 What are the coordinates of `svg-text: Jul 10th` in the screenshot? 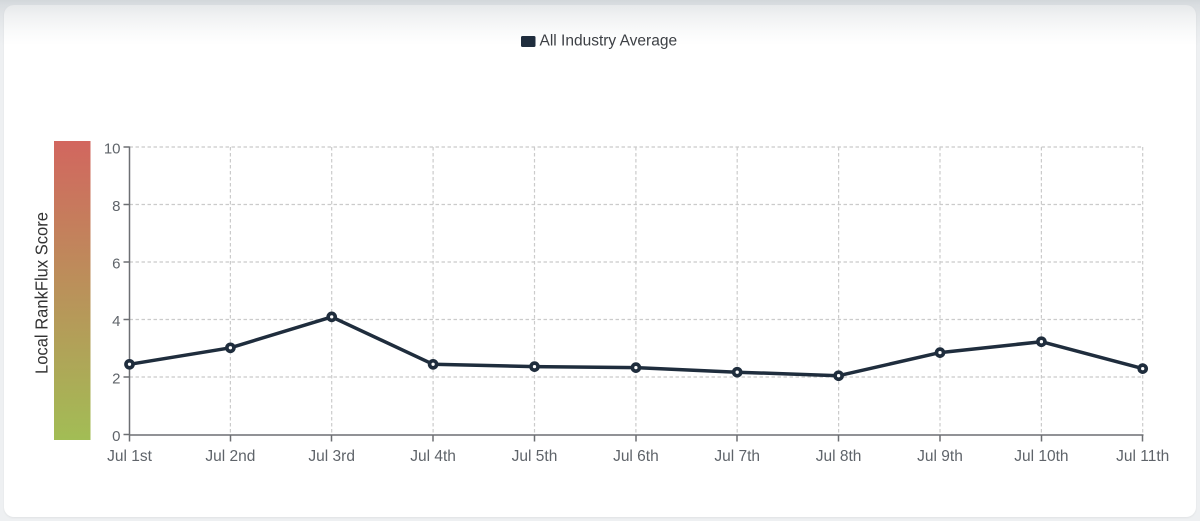 It's located at (1041, 456).